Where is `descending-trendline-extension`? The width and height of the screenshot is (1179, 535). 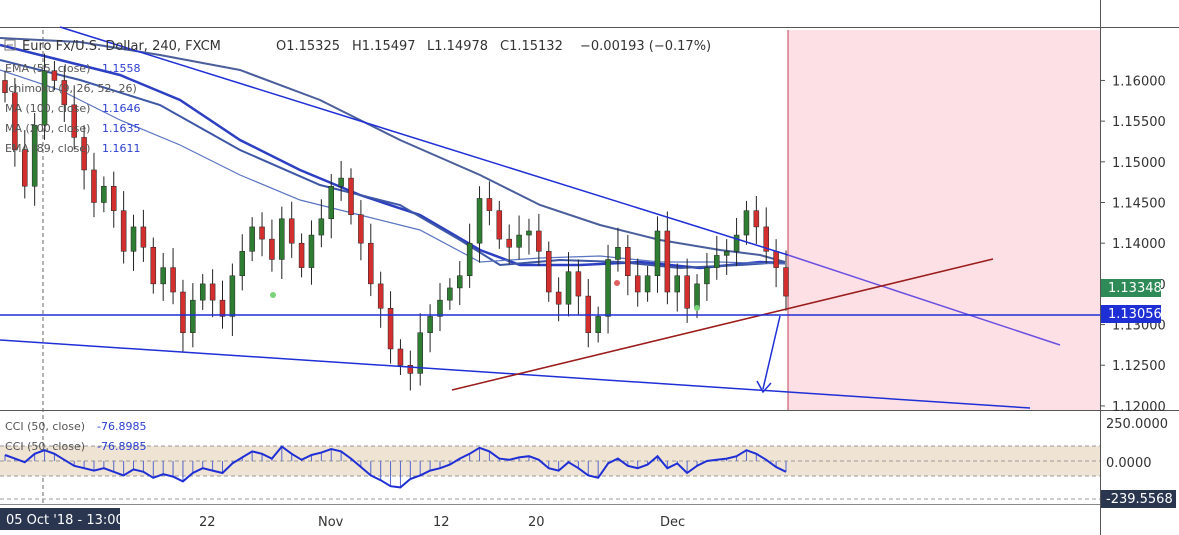 descending-trendline-extension is located at coordinates (924, 300).